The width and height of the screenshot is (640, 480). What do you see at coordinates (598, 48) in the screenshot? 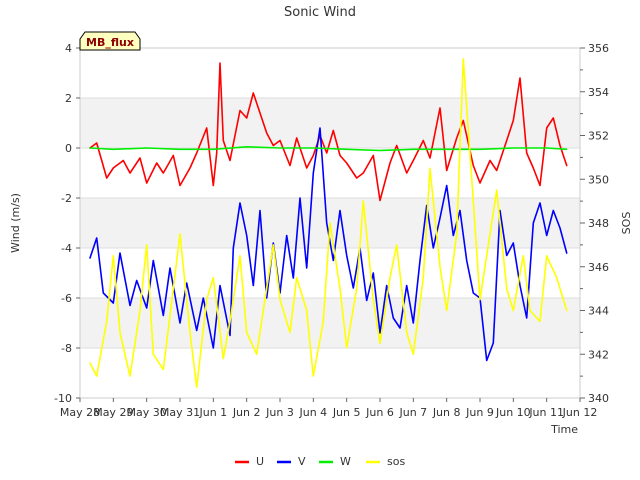
I see `right-axis-tick-label: 356` at bounding box center [598, 48].